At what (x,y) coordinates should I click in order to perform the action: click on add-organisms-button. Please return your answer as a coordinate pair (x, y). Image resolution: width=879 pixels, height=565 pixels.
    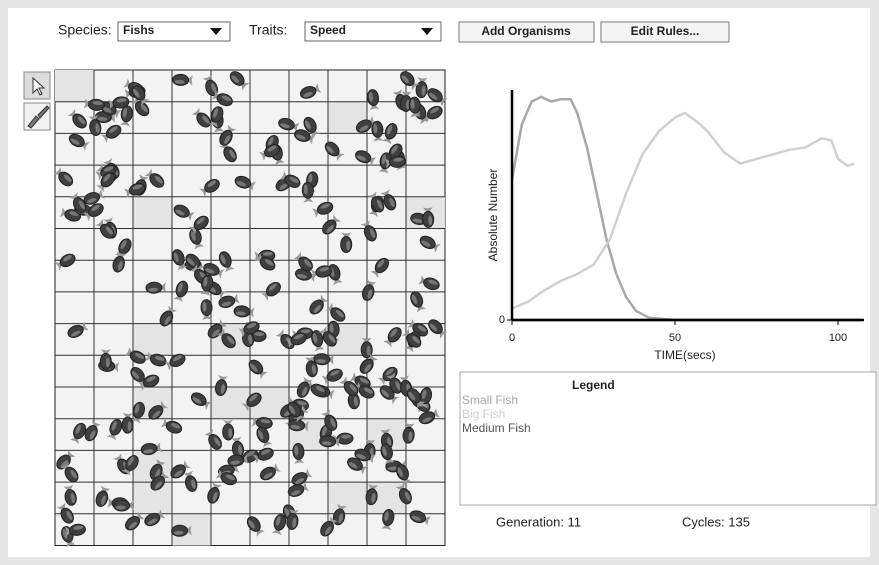
    Looking at the image, I should click on (526, 32).